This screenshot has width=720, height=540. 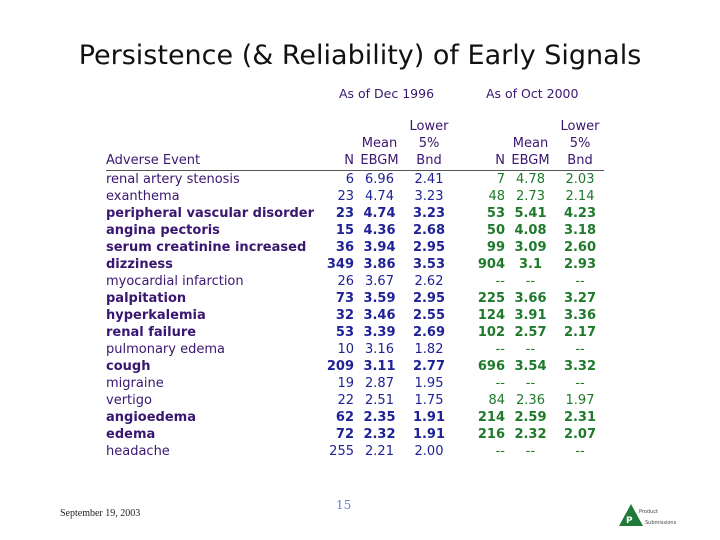 I want to click on group-label-oct-2000: As of Oct 2000, so click(x=532, y=93).